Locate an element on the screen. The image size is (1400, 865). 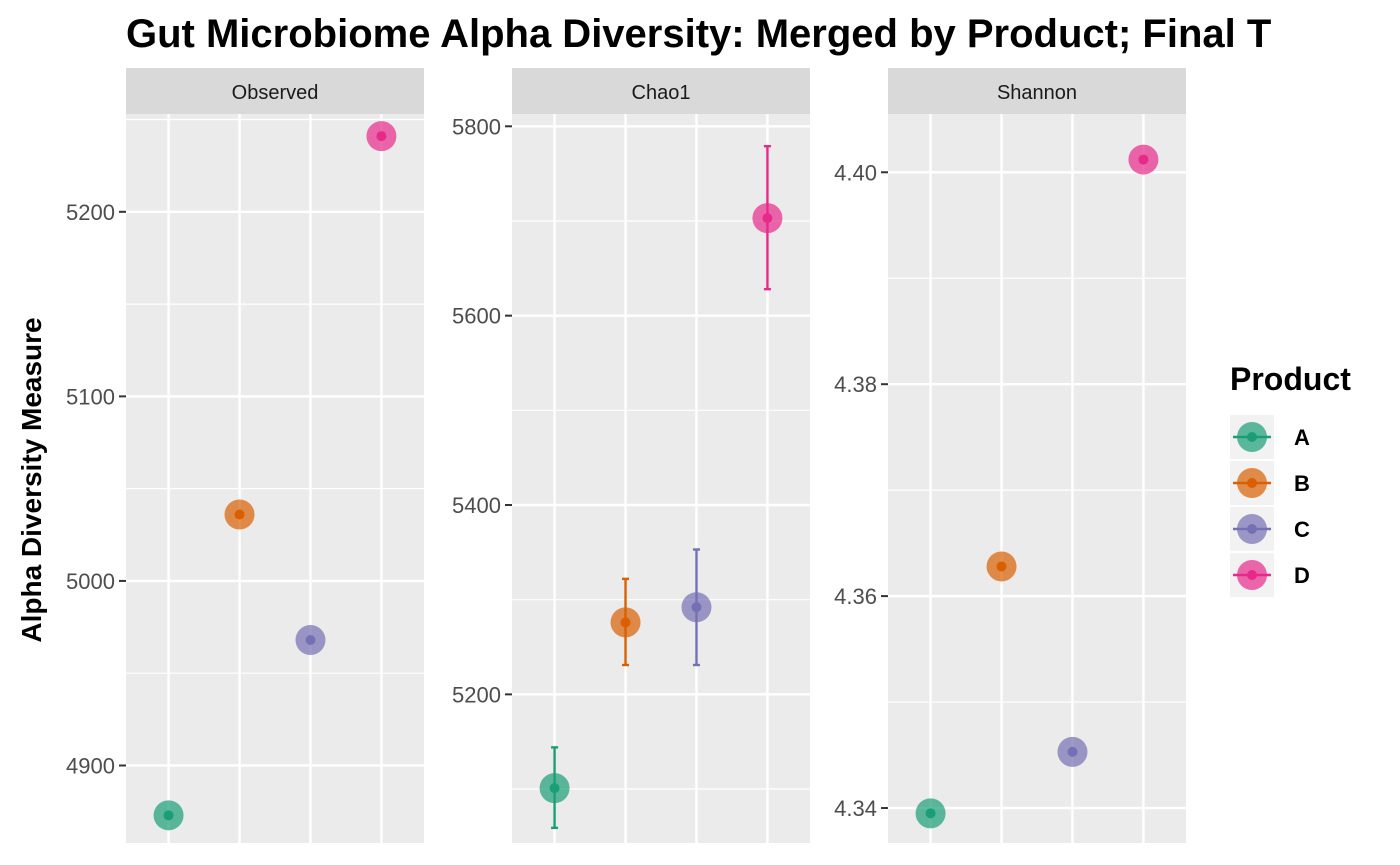
legend-key-c: C is located at coordinates (1270, 529).